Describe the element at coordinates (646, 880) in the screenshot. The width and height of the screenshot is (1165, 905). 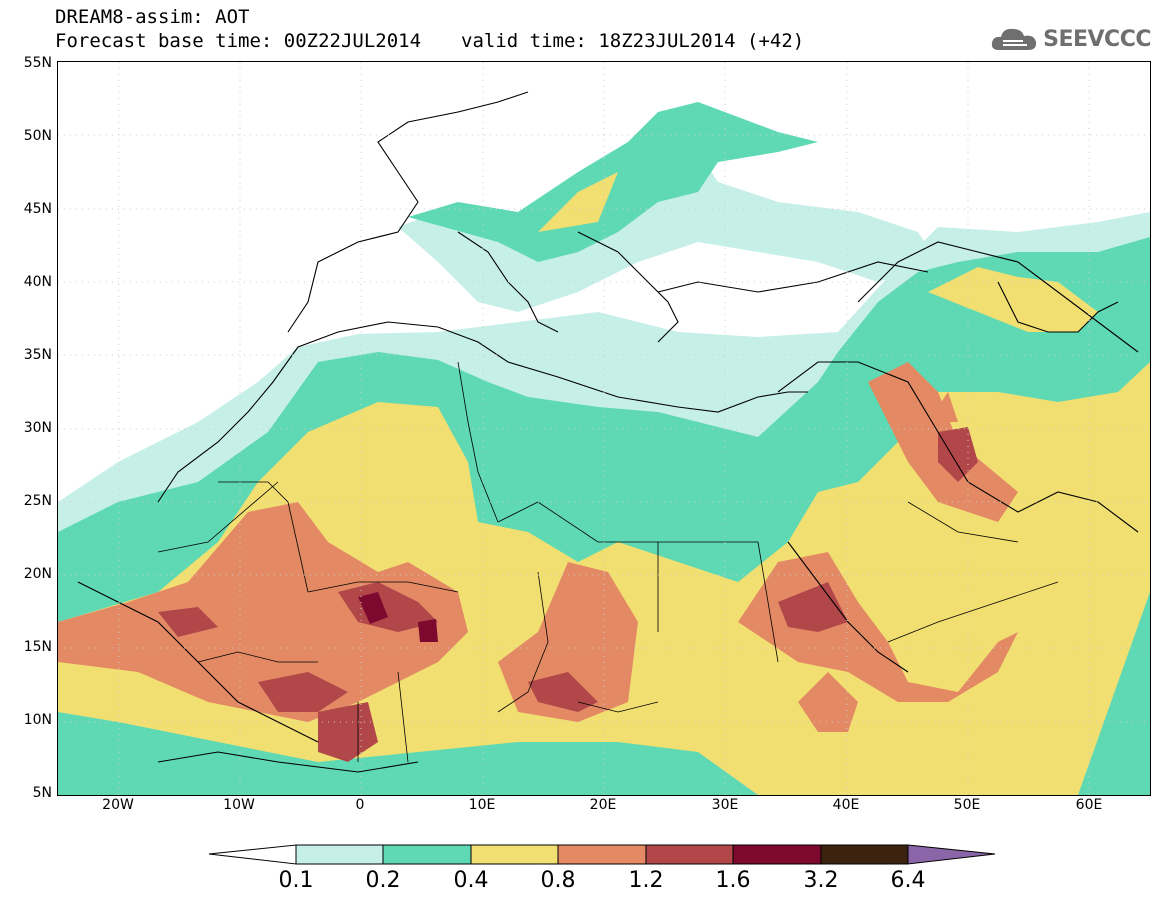
I see `colorbar-label-1-2: 1.2` at that location.